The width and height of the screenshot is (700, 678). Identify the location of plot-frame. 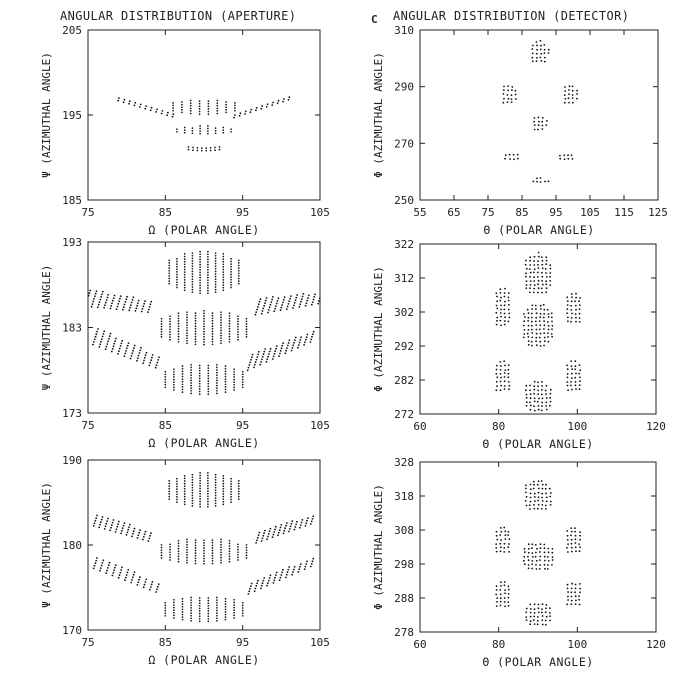
(204, 327).